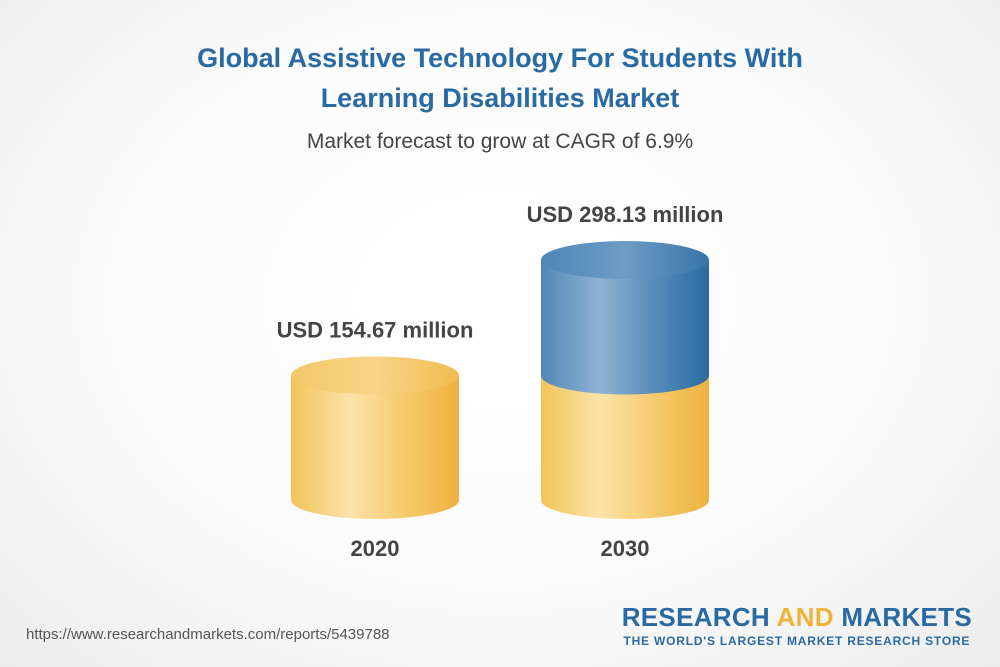  I want to click on brand-word-research: RESEARCH, so click(696, 617).